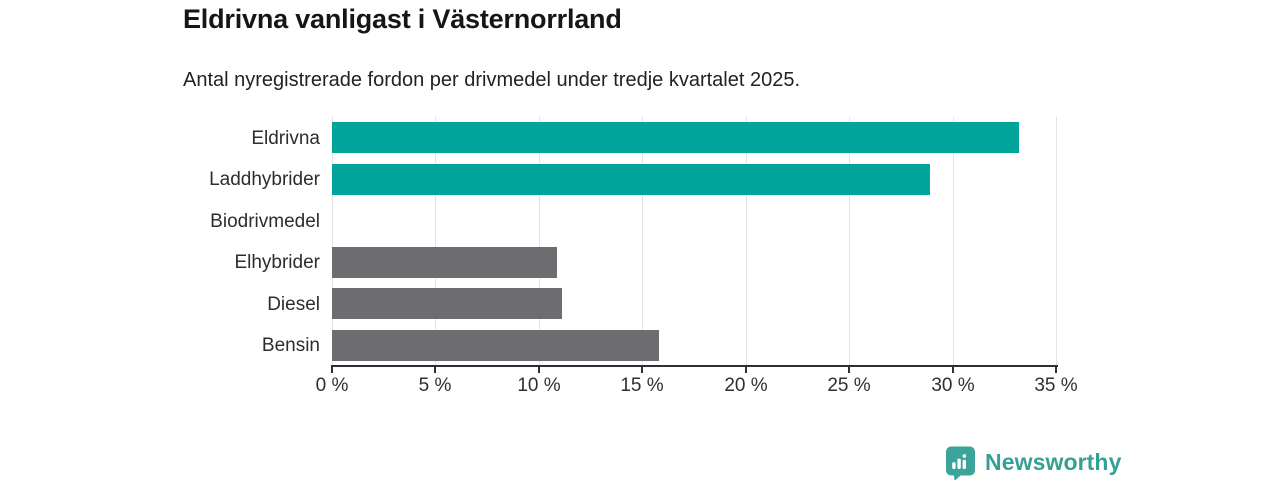  I want to click on tick-label-0: 0 %, so click(332, 385).